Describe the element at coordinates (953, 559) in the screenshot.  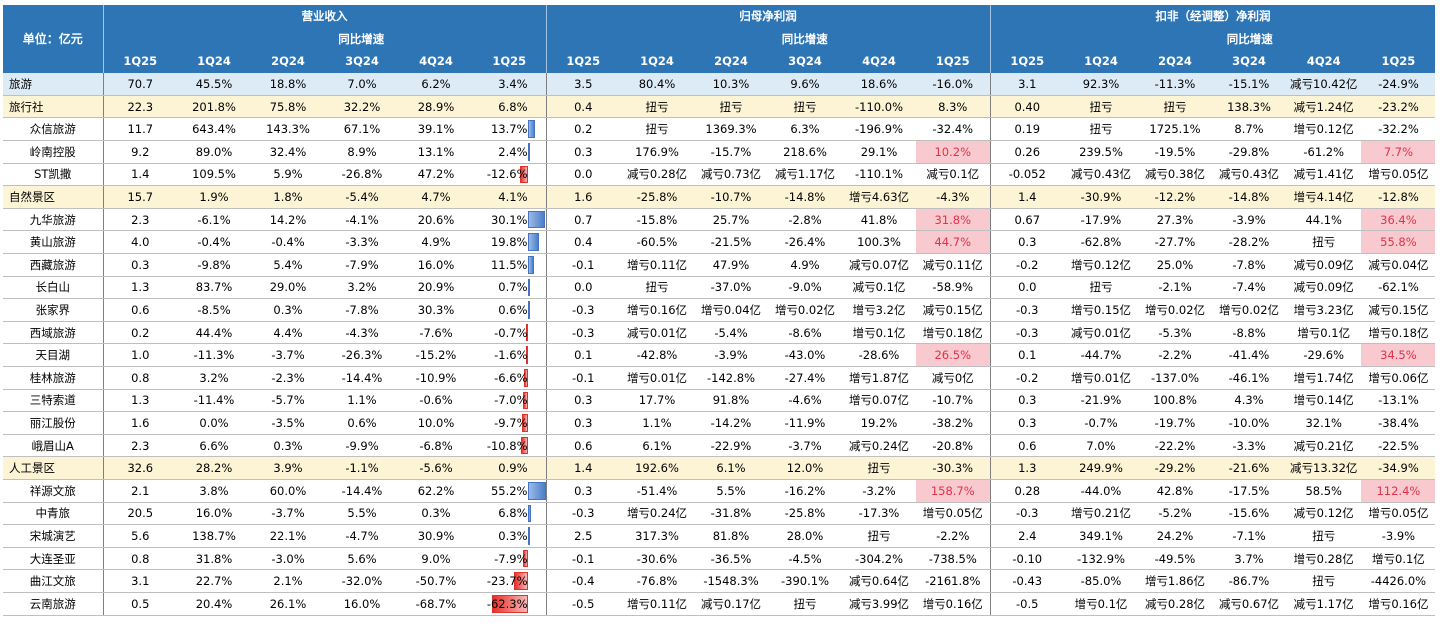
I see `cell-value: -738.5%` at that location.